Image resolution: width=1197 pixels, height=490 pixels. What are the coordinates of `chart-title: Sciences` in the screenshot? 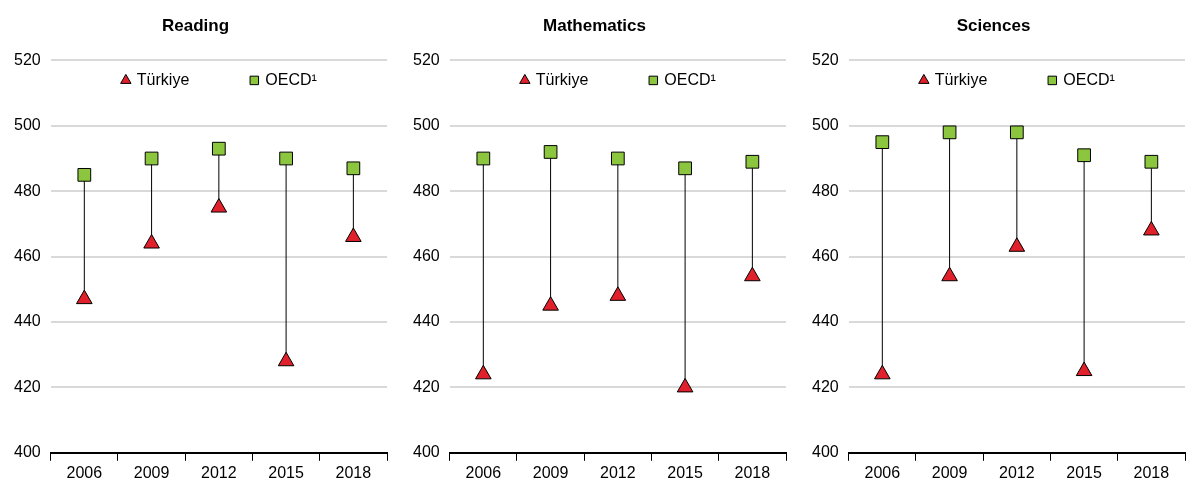 It's located at (993, 25).